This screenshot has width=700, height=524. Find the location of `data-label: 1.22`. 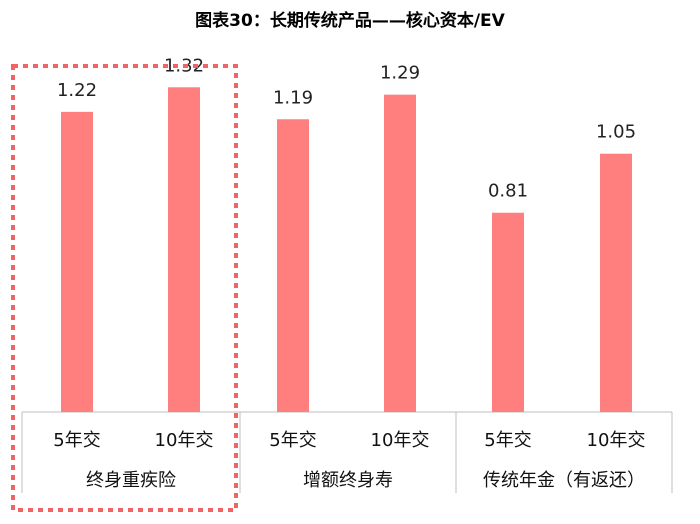

data-label: 1.22 is located at coordinates (77, 90).